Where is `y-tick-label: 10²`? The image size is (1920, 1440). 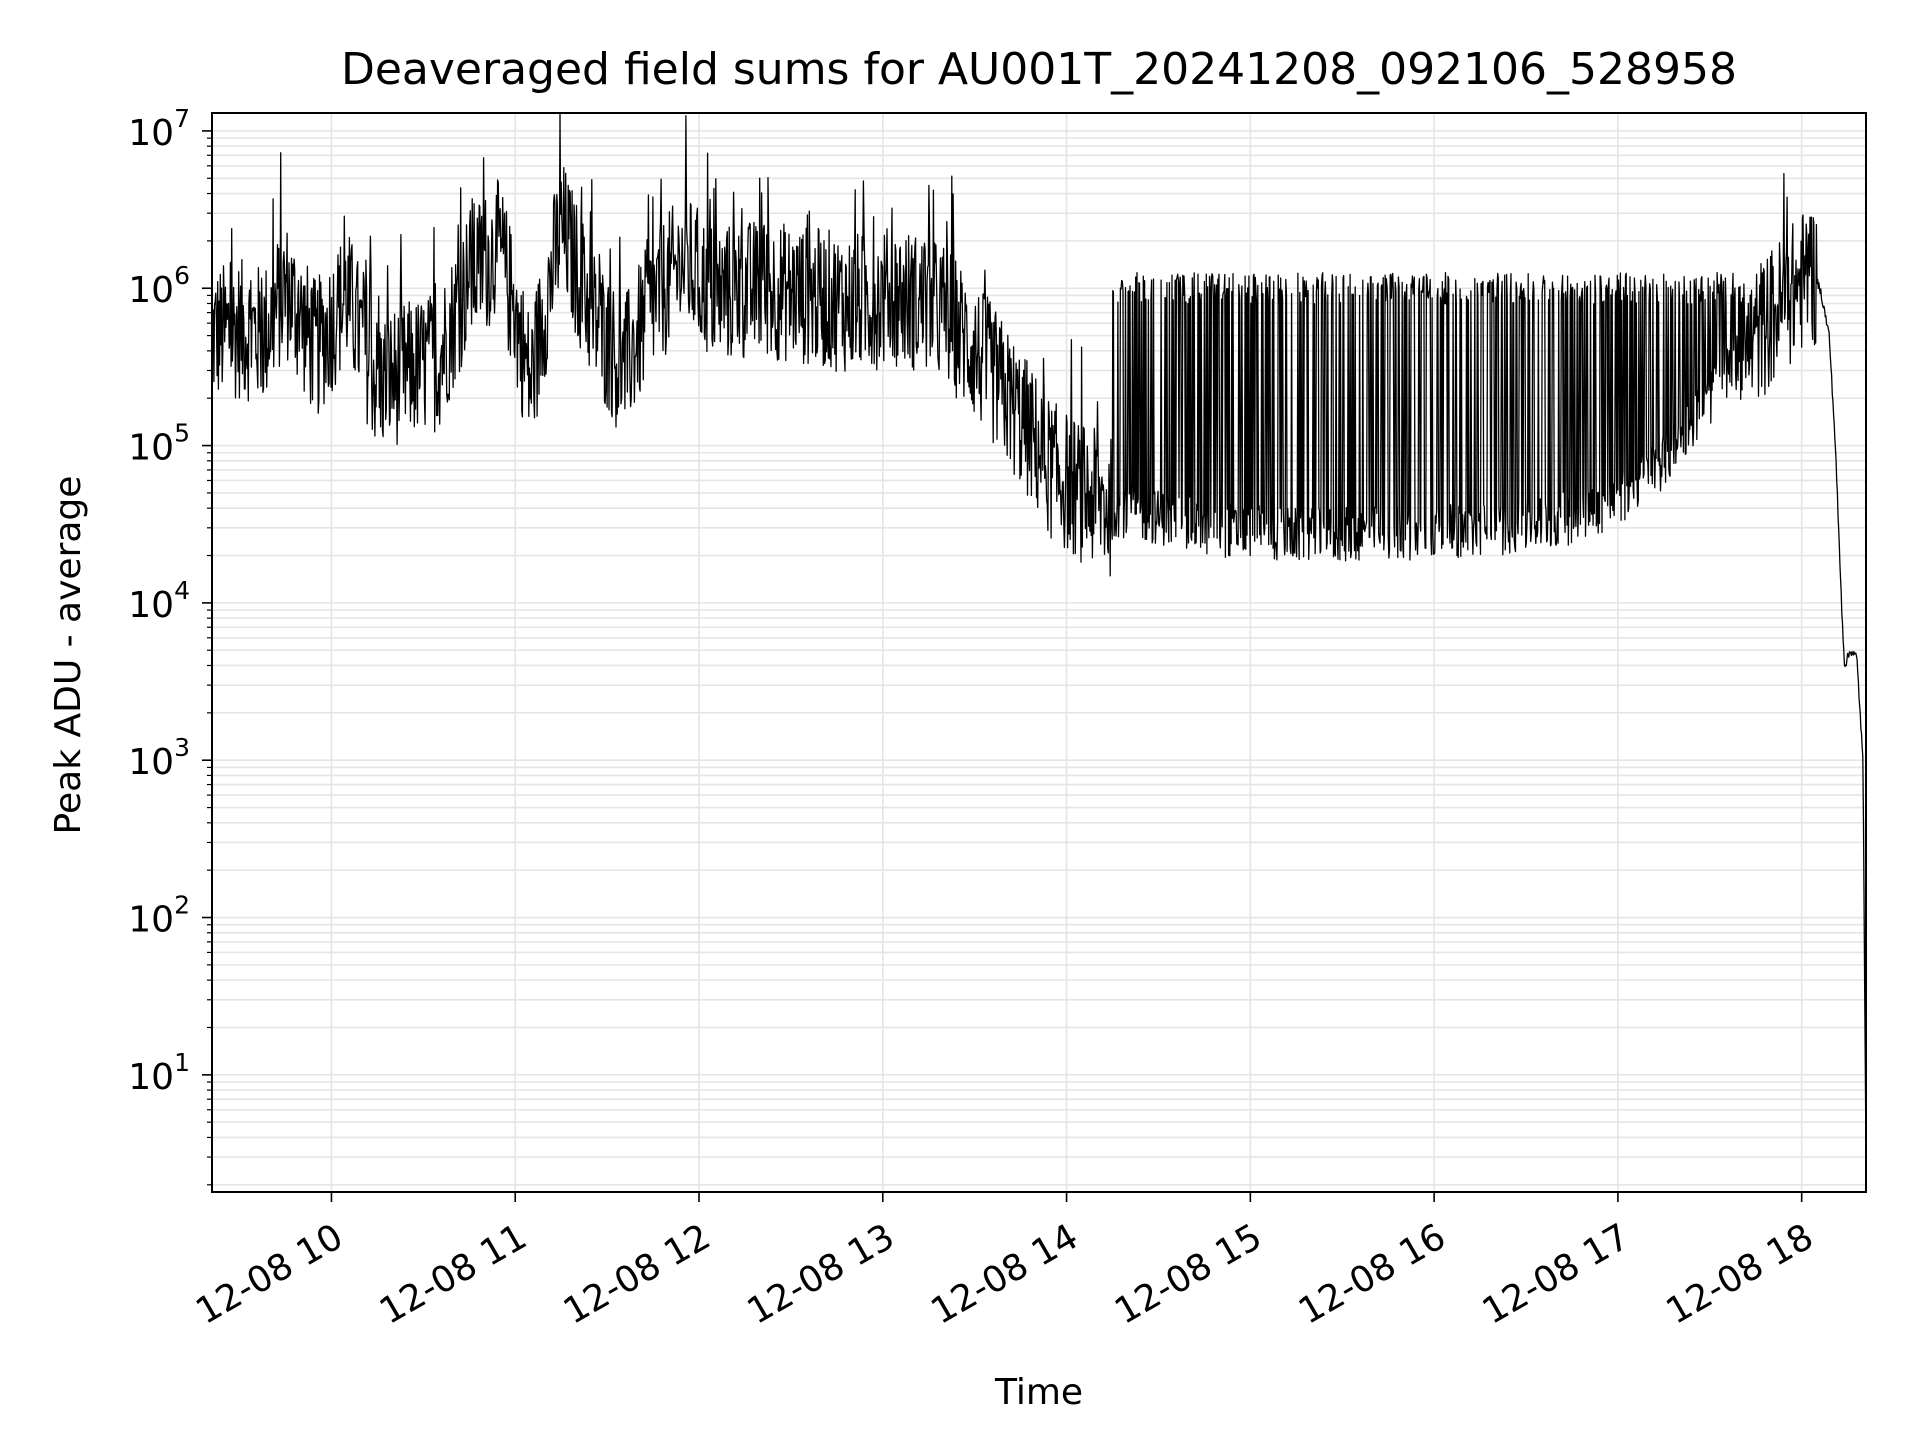 y-tick-label: 10² is located at coordinates (159, 916).